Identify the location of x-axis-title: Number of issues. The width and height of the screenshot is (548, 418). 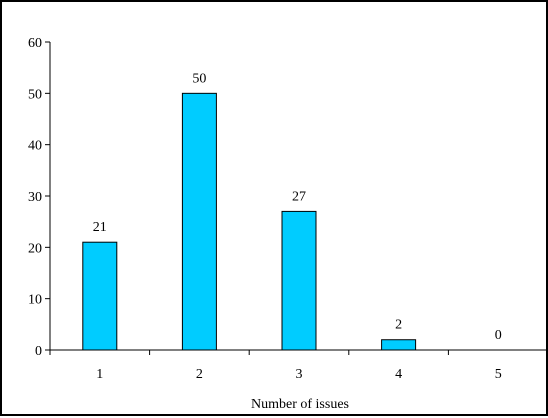
(300, 404).